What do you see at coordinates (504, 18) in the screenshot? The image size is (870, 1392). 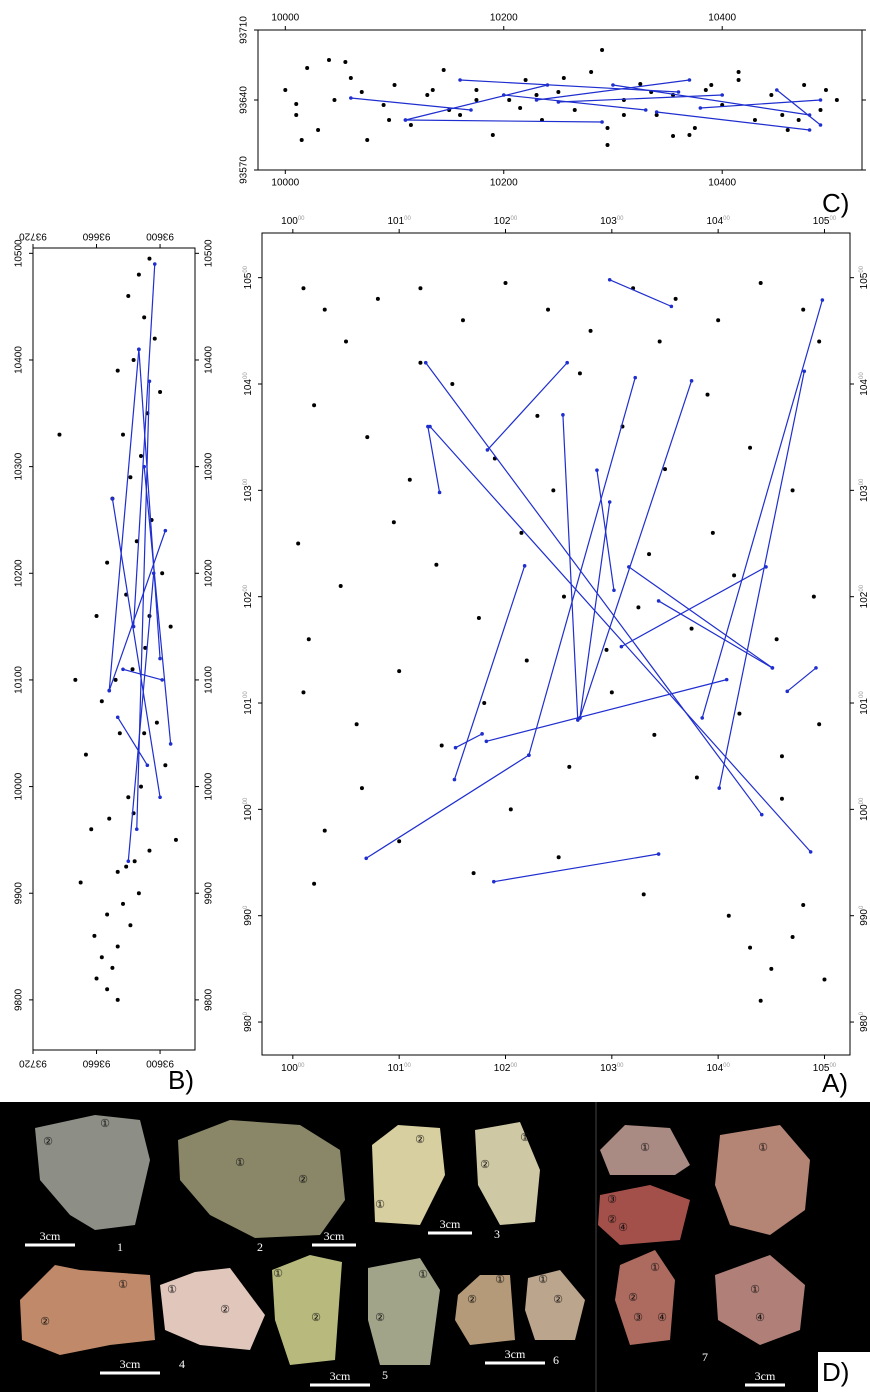 I see `tick-label: 10200` at bounding box center [504, 18].